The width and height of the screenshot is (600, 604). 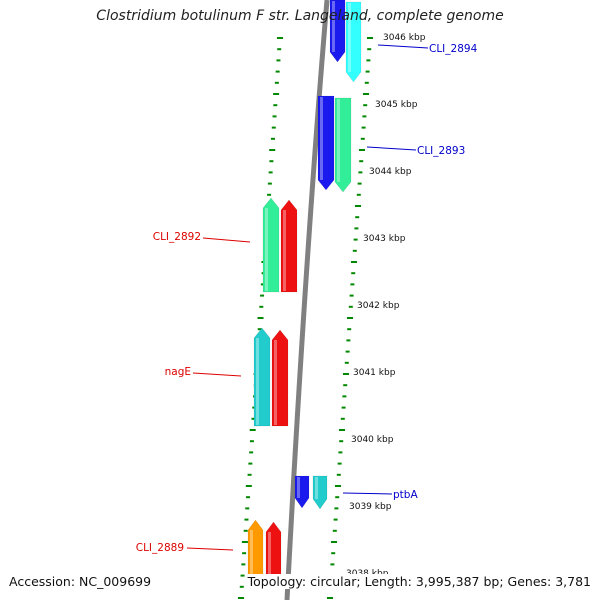 I want to click on gene-label: CLI_2894, so click(x=453, y=49).